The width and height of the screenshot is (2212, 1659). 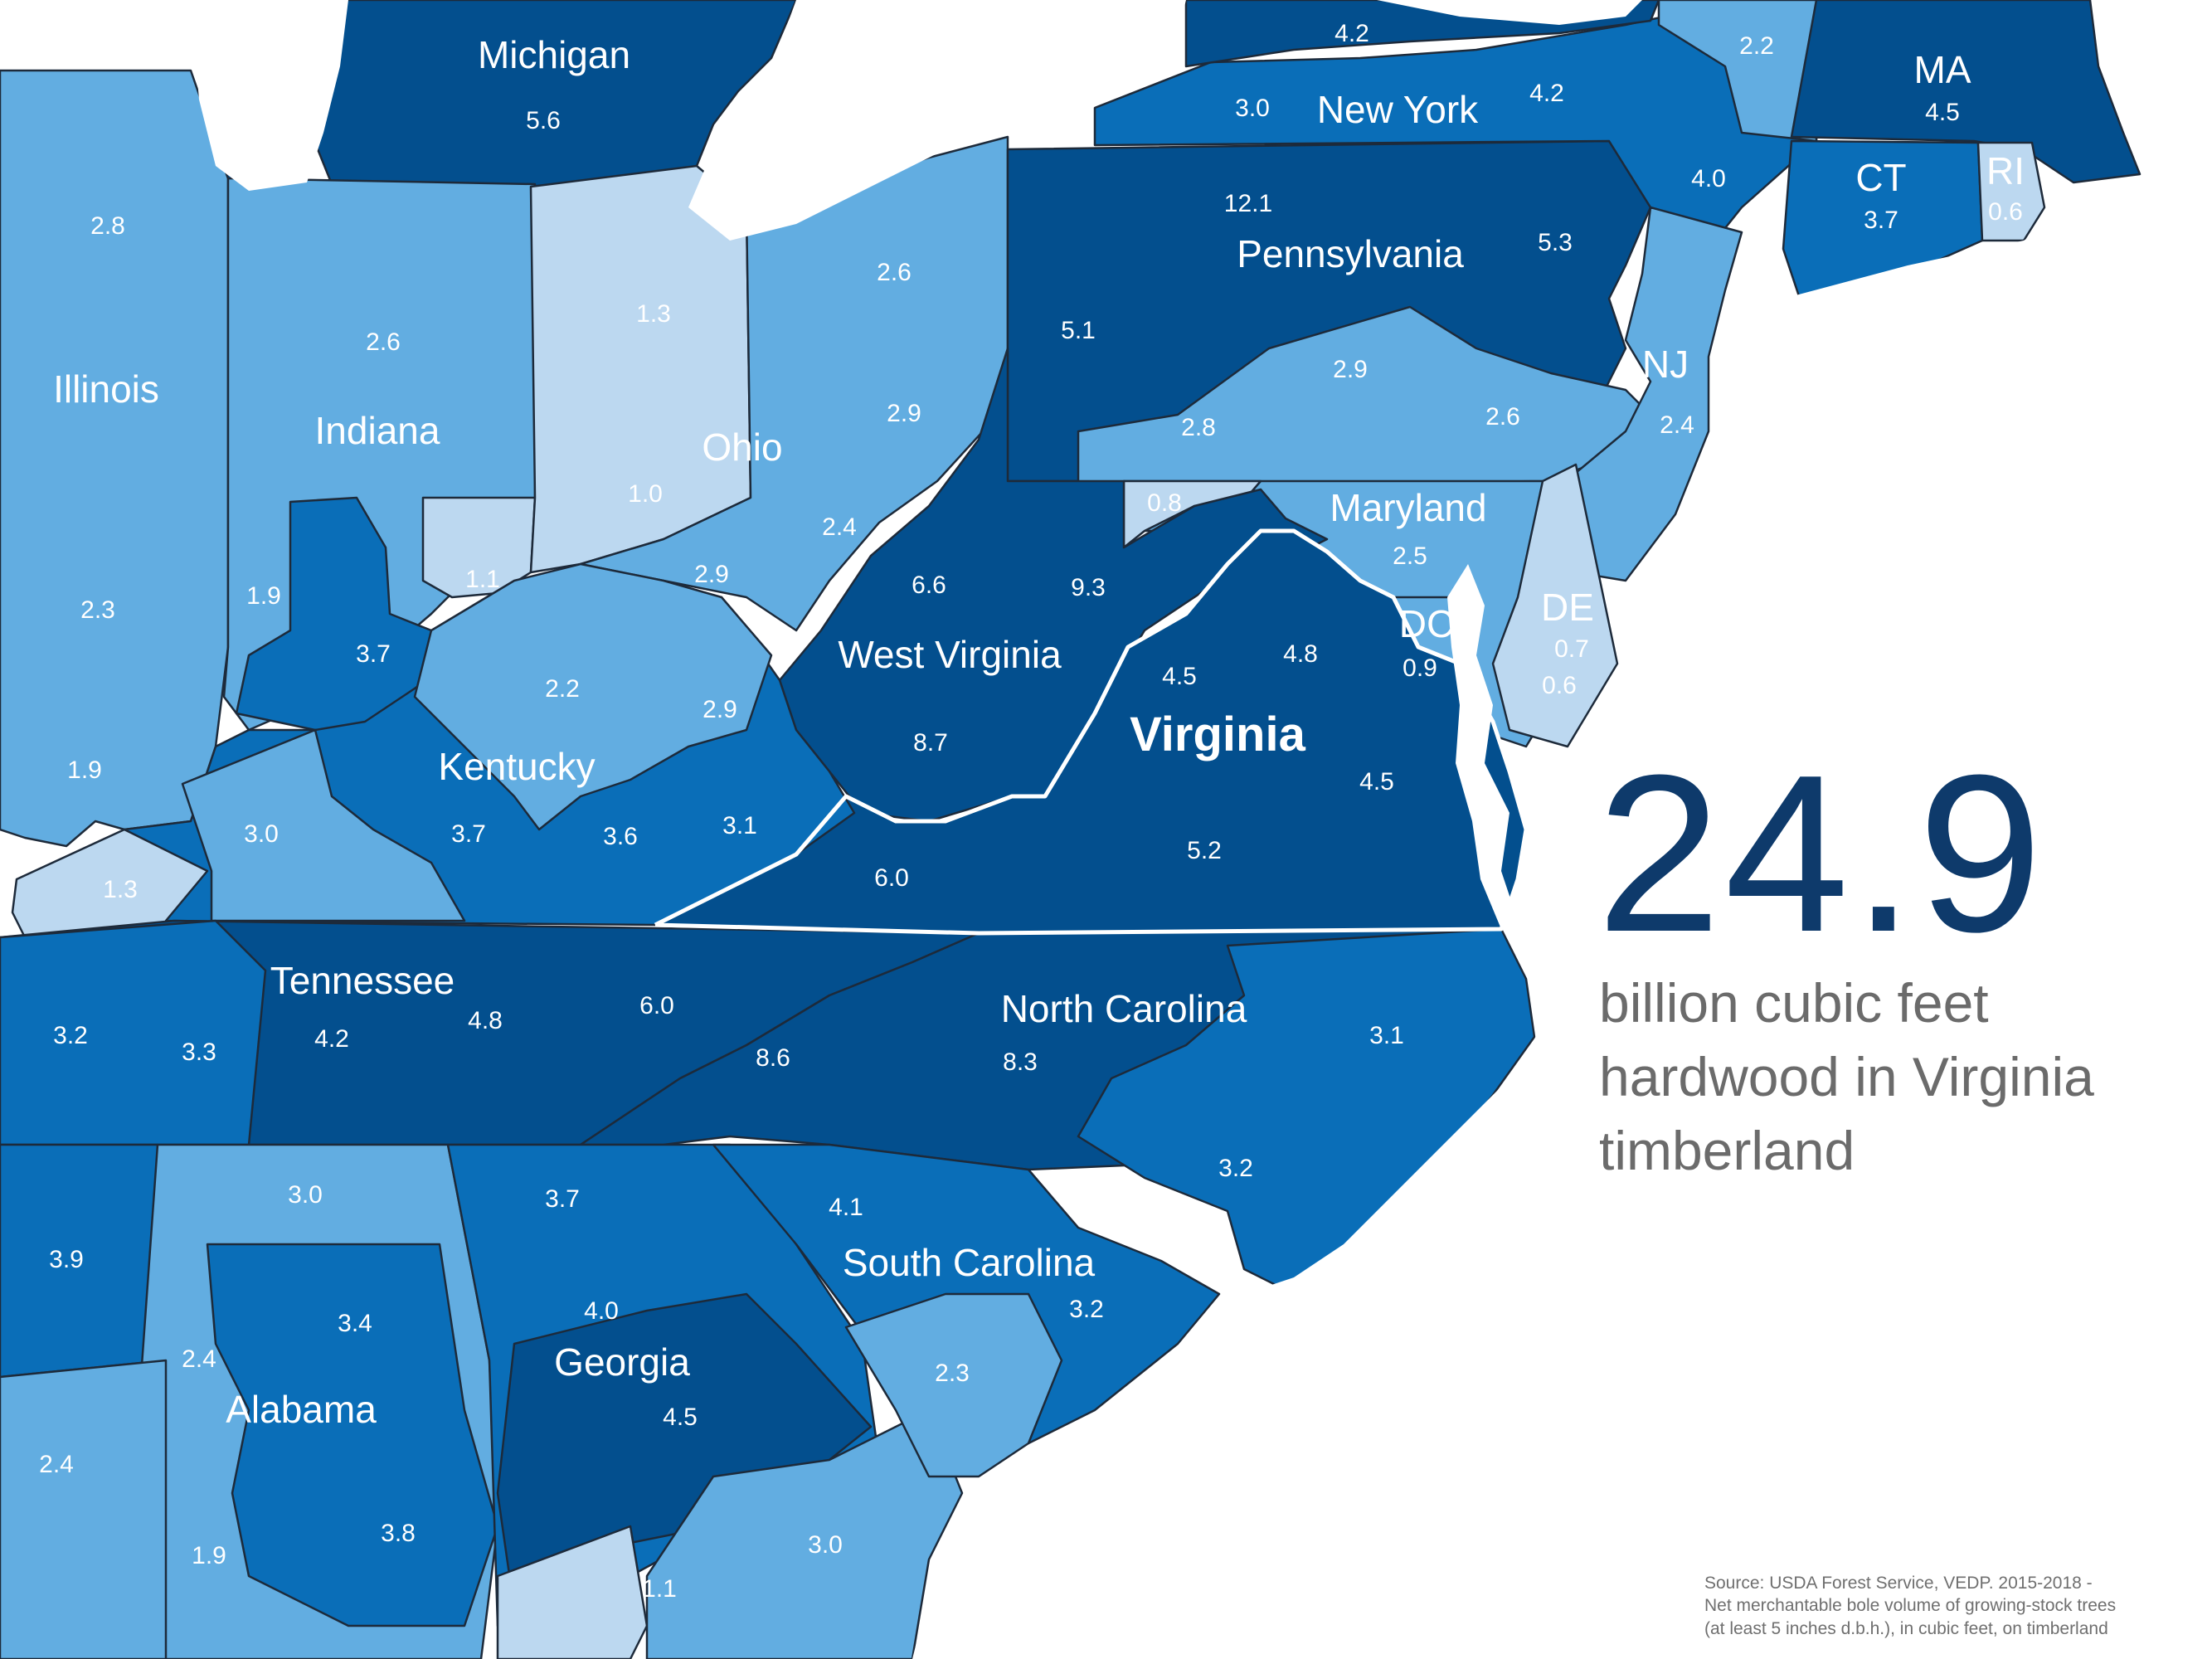 What do you see at coordinates (1420, 668) in the screenshot?
I see `value-label: 0.9` at bounding box center [1420, 668].